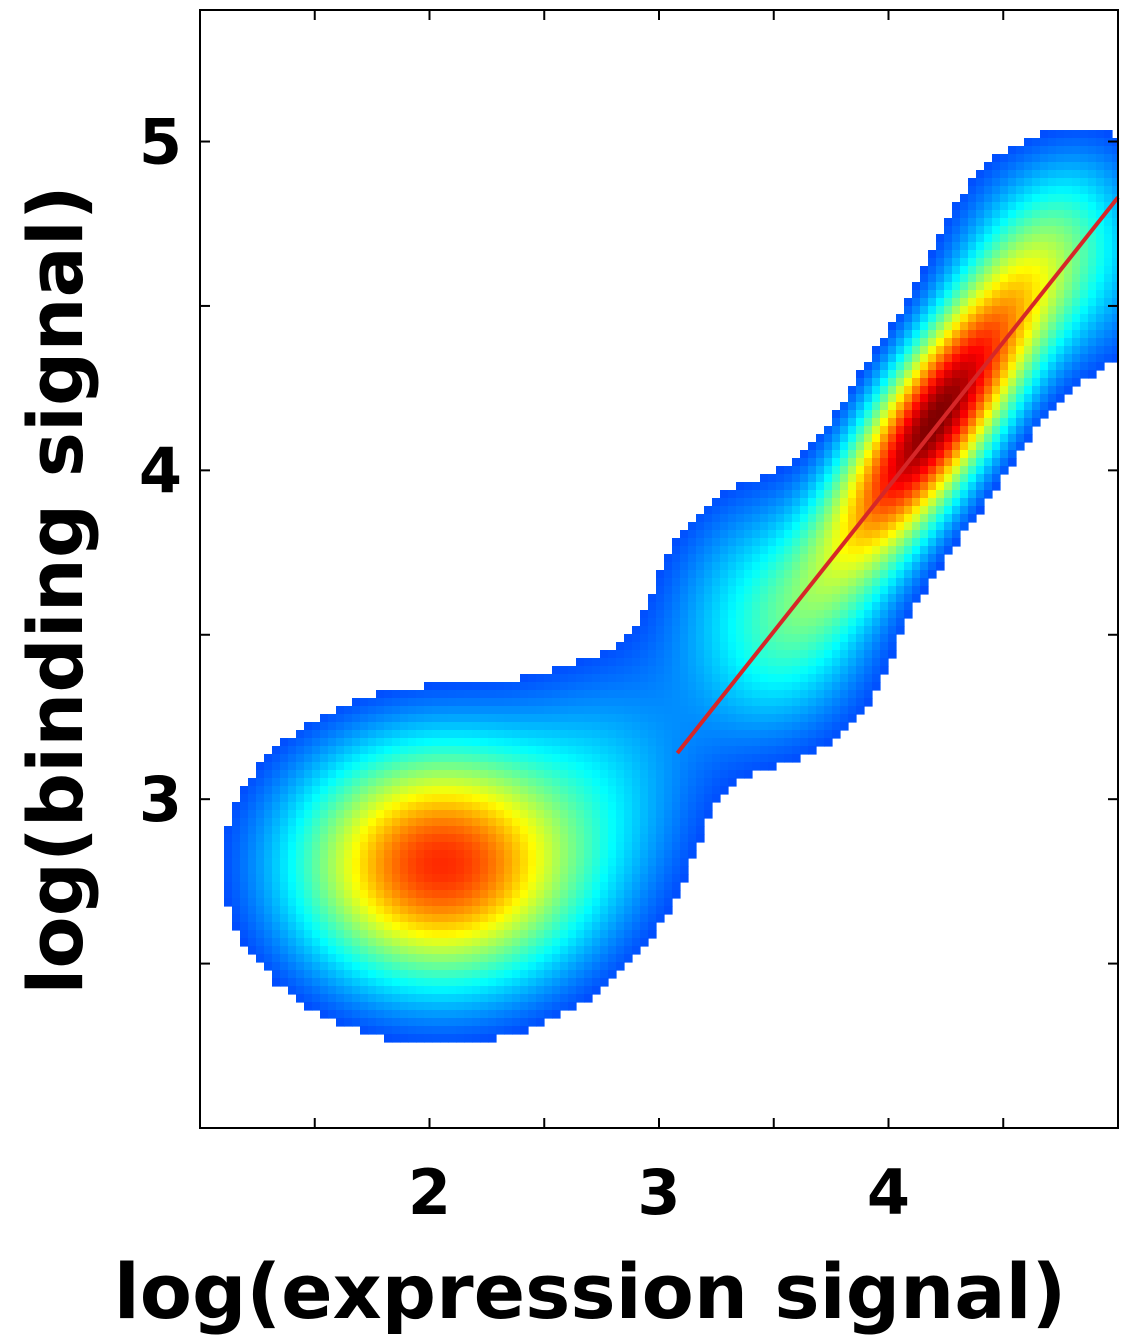 The width and height of the screenshot is (1124, 1342). What do you see at coordinates (160, 470) in the screenshot?
I see `y-tick-label: 4` at bounding box center [160, 470].